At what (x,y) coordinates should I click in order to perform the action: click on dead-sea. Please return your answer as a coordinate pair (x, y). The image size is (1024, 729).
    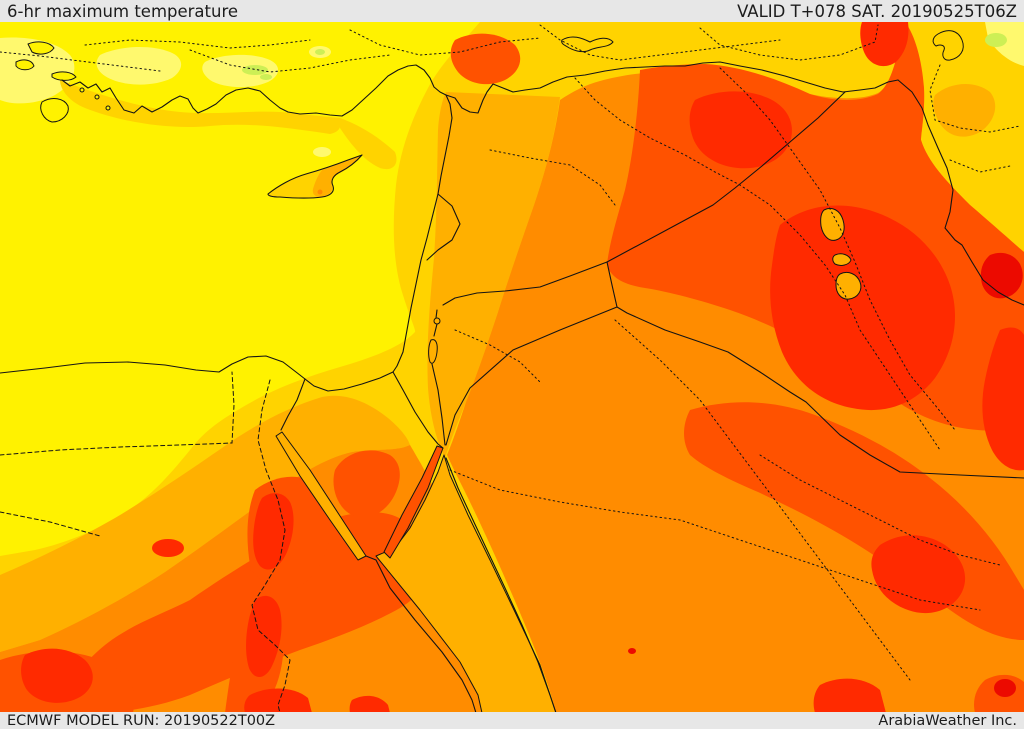
    Looking at the image, I should click on (433, 351).